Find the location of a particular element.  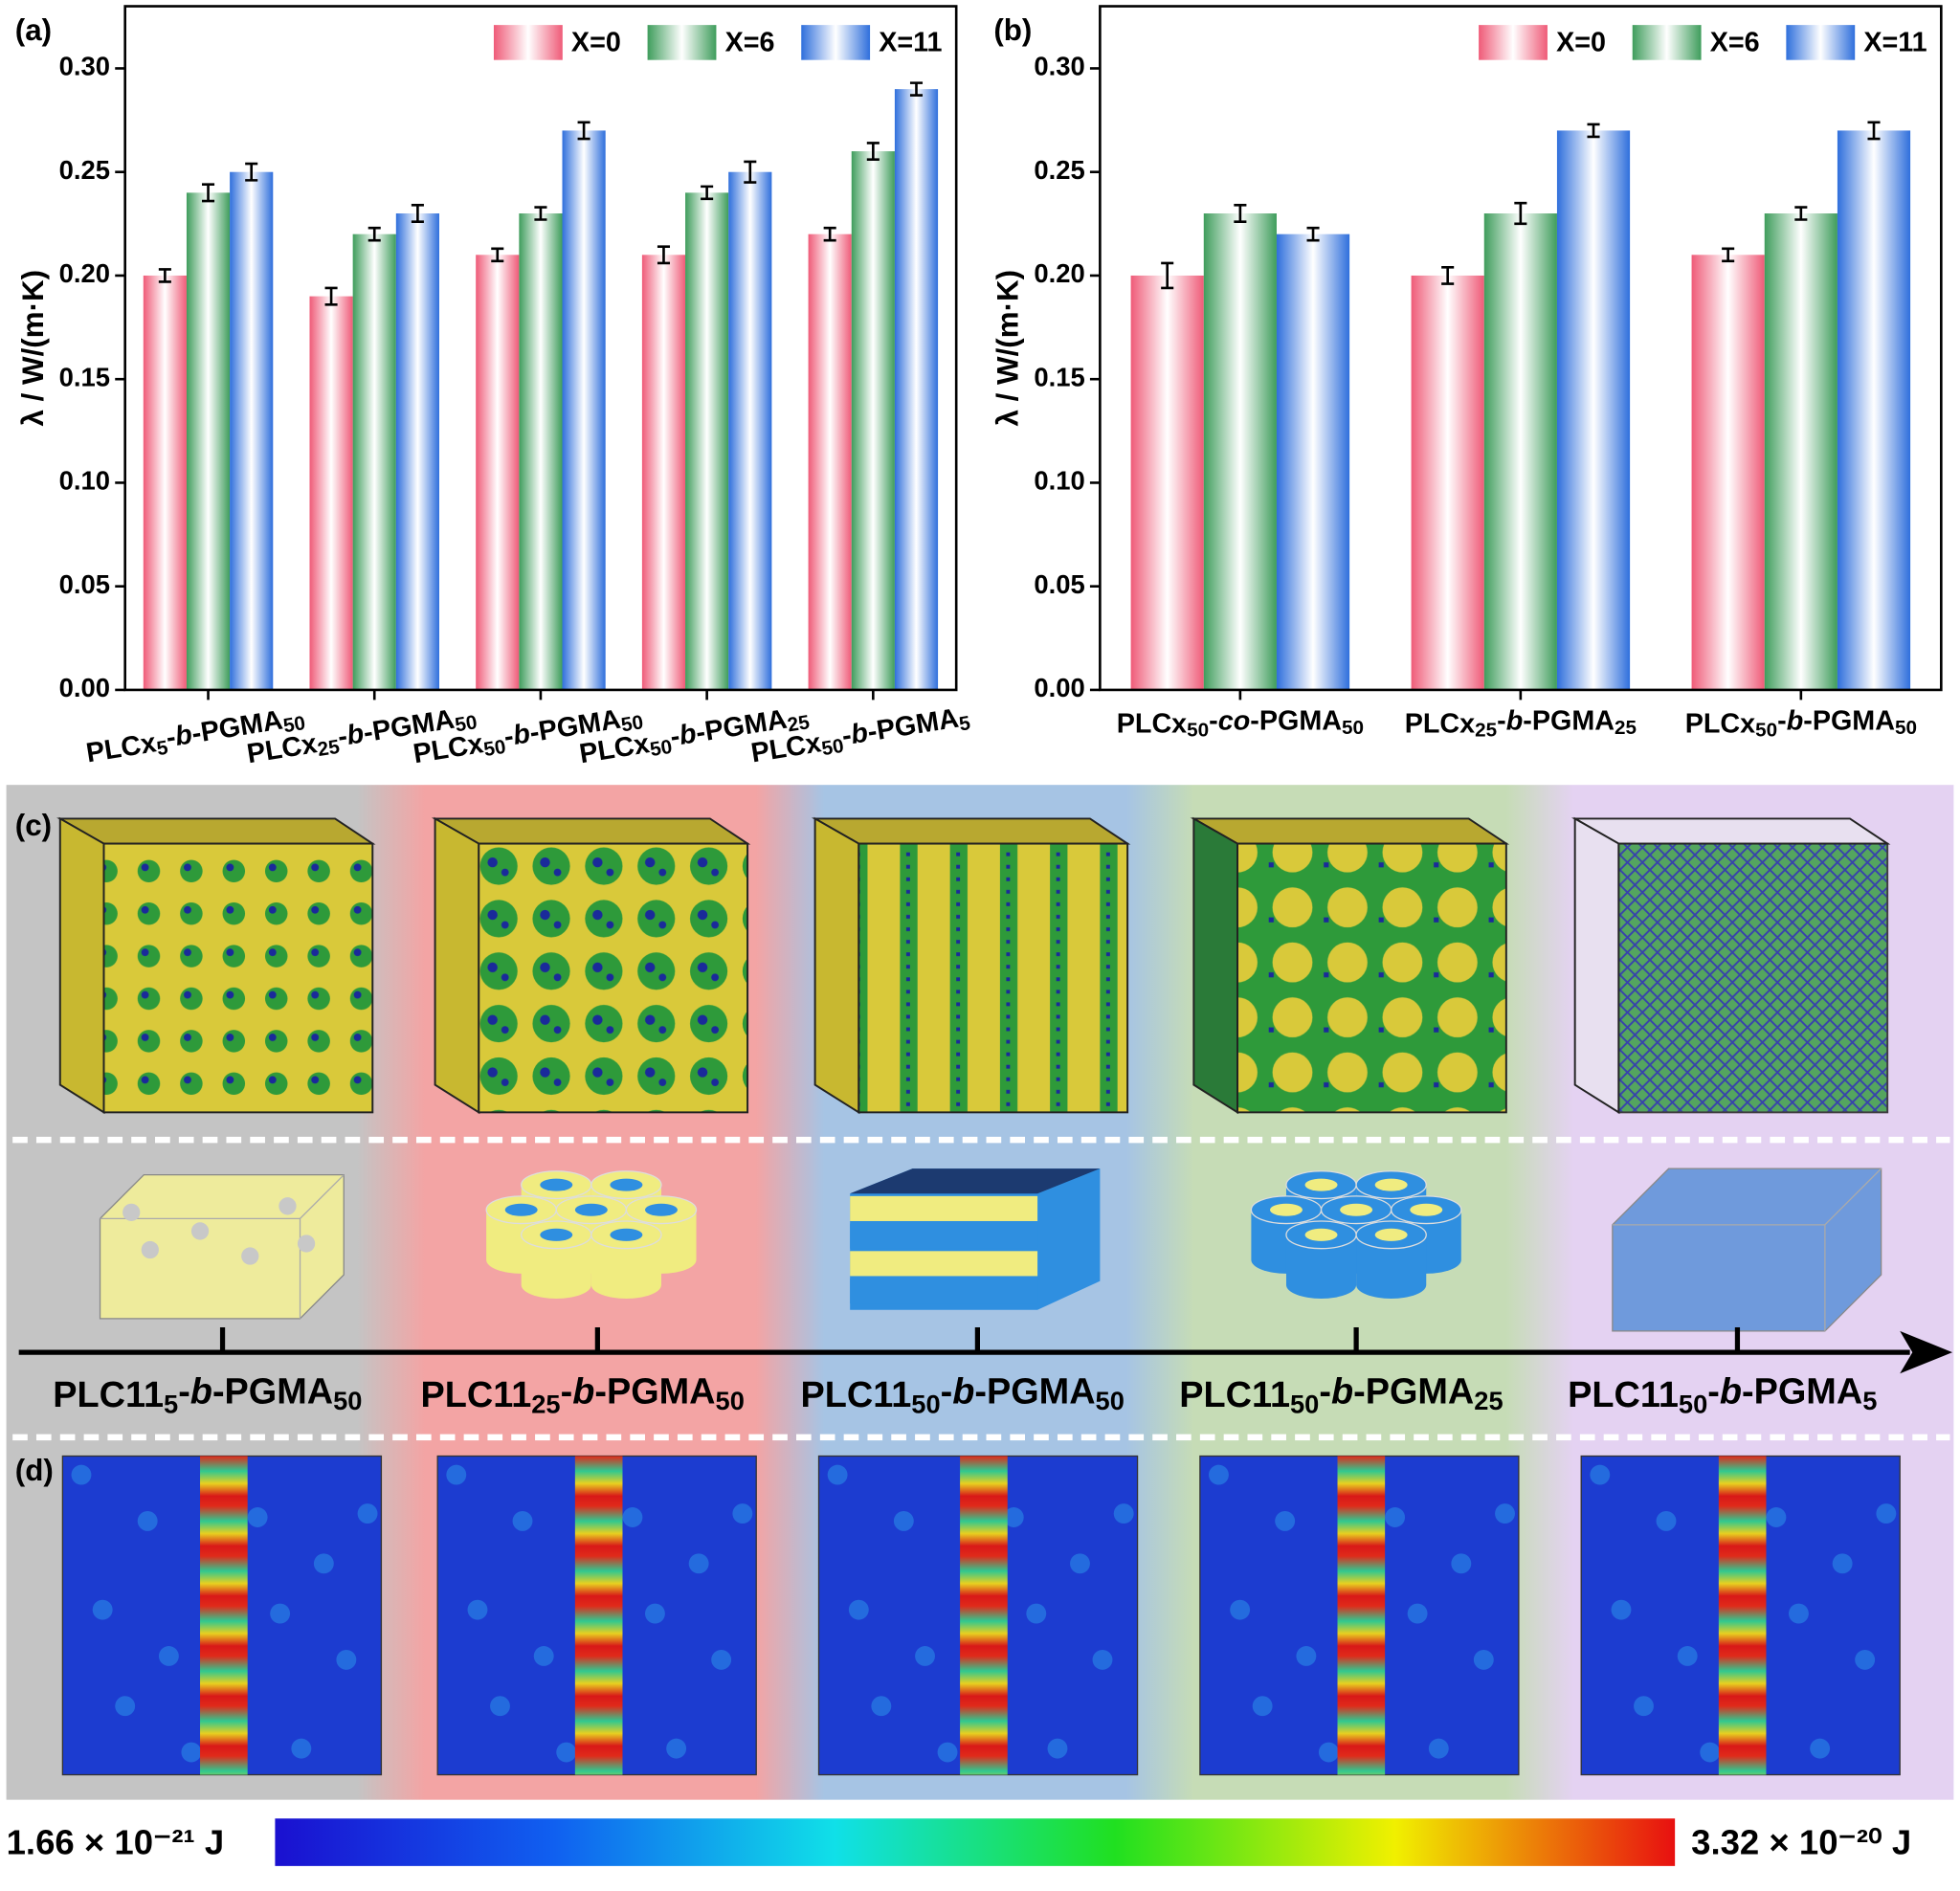

y-tick-label: 0.00 is located at coordinates (1059, 687).